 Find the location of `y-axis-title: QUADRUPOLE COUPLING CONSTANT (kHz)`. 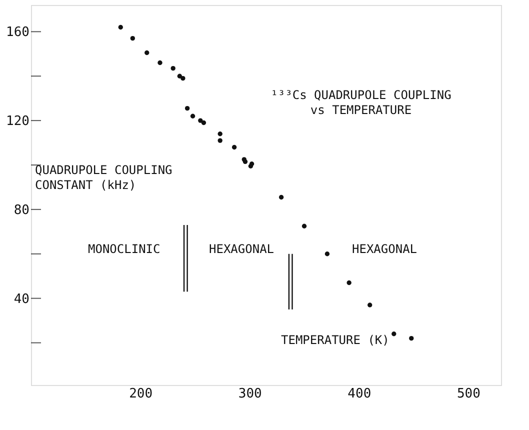

y-axis-title: QUADRUPOLE COUPLING CONSTANT (kHz) is located at coordinates (103, 177).